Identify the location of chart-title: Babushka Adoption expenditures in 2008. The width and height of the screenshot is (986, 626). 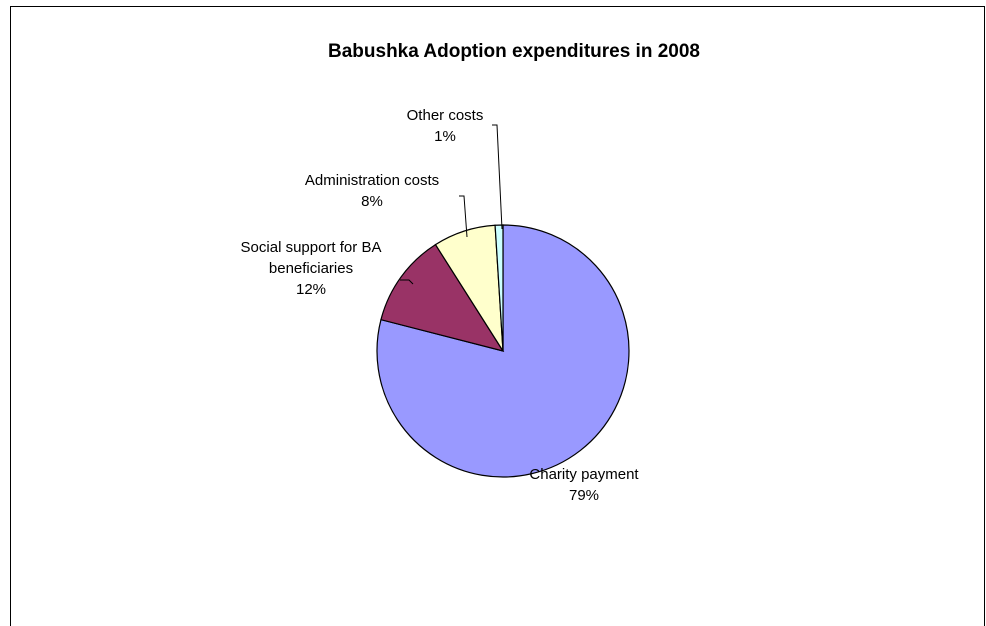
(514, 51).